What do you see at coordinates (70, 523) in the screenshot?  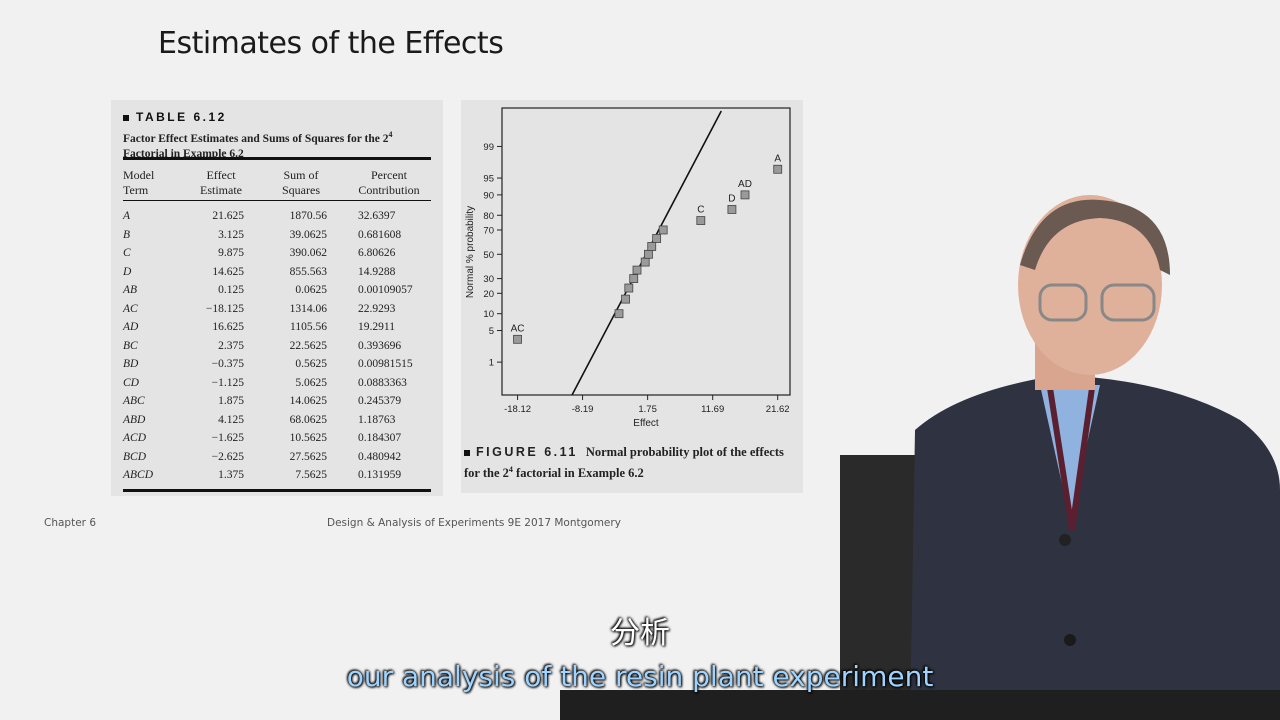 I see `footer-chapter: Chapter 6` at bounding box center [70, 523].